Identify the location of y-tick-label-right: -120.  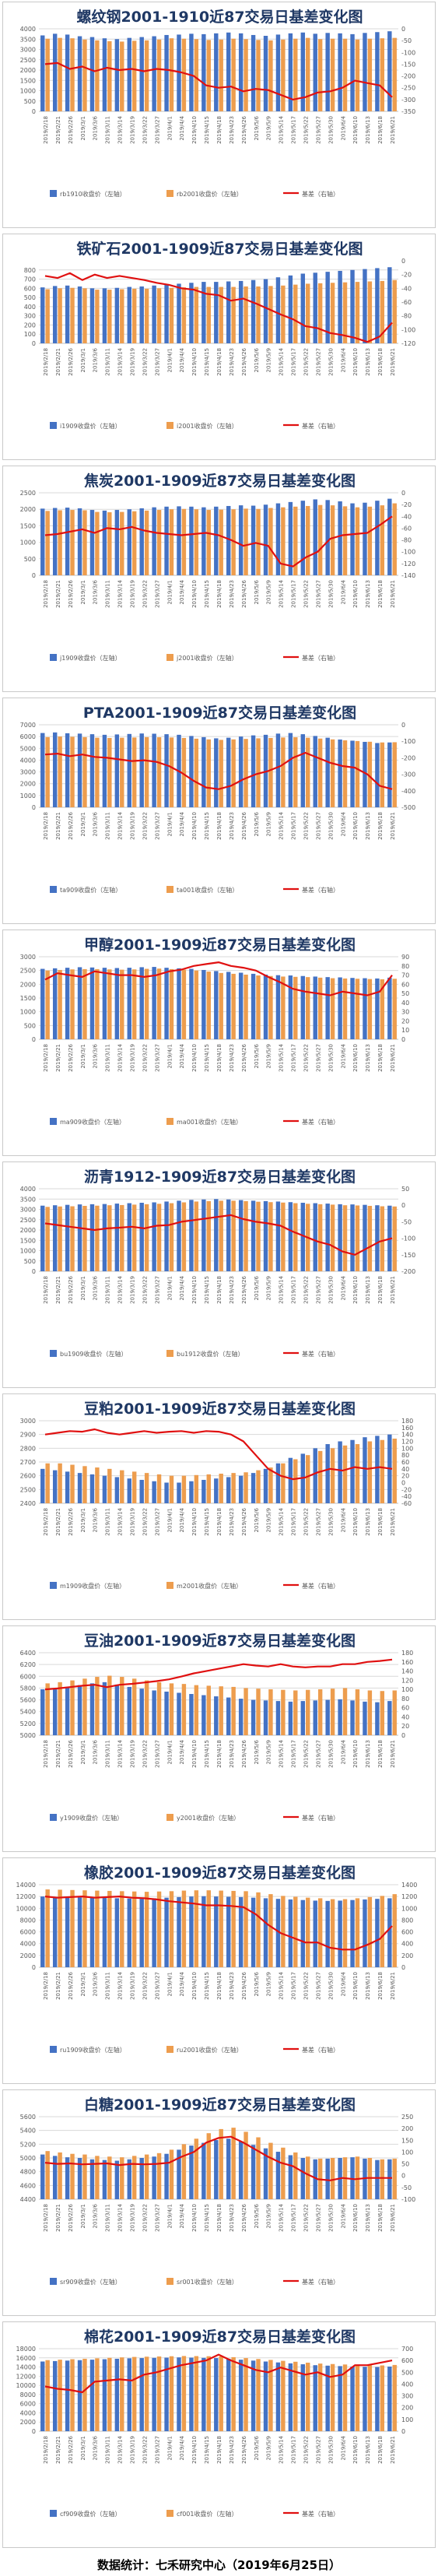
(408, 564).